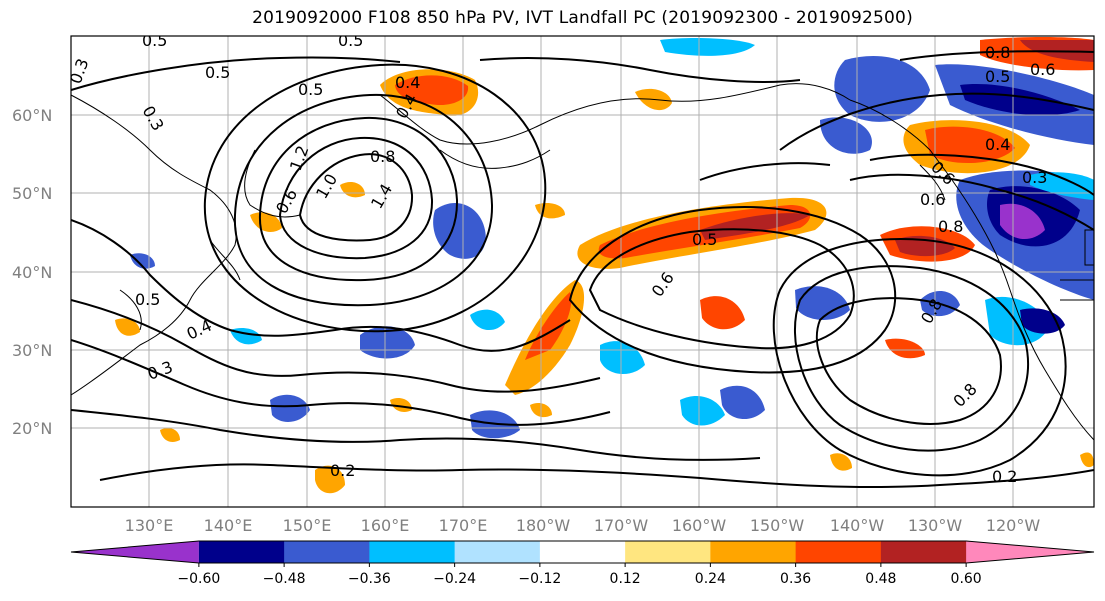  I want to click on lon-label: 120°W, so click(1013, 525).